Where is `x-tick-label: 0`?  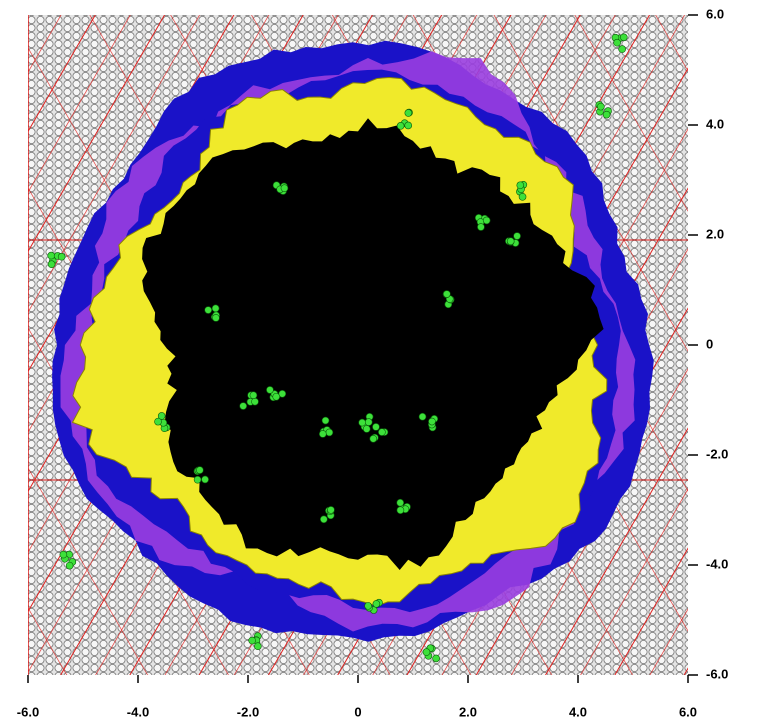
x-tick-label: 0 is located at coordinates (357, 711).